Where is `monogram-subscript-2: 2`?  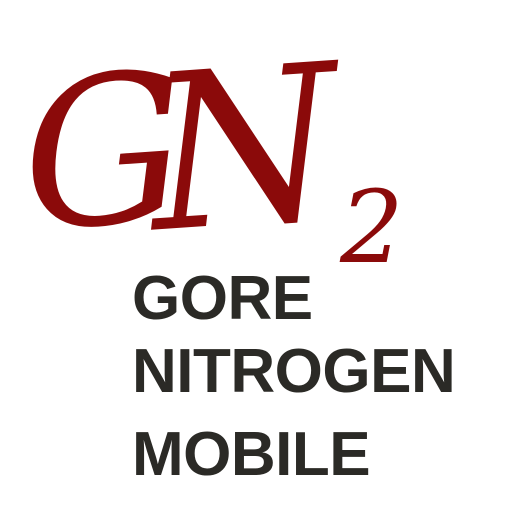
monogram-subscript-2: 2 is located at coordinates (371, 224).